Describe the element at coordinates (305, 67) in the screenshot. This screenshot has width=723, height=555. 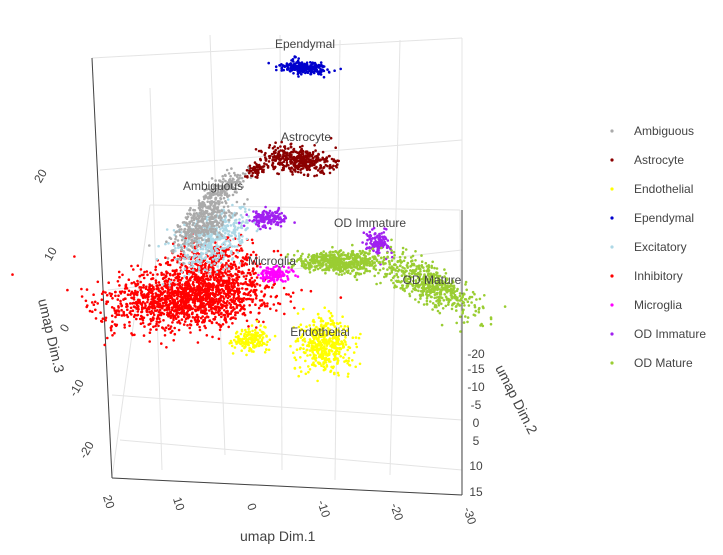
I see `cluster-points-ependymal` at that location.